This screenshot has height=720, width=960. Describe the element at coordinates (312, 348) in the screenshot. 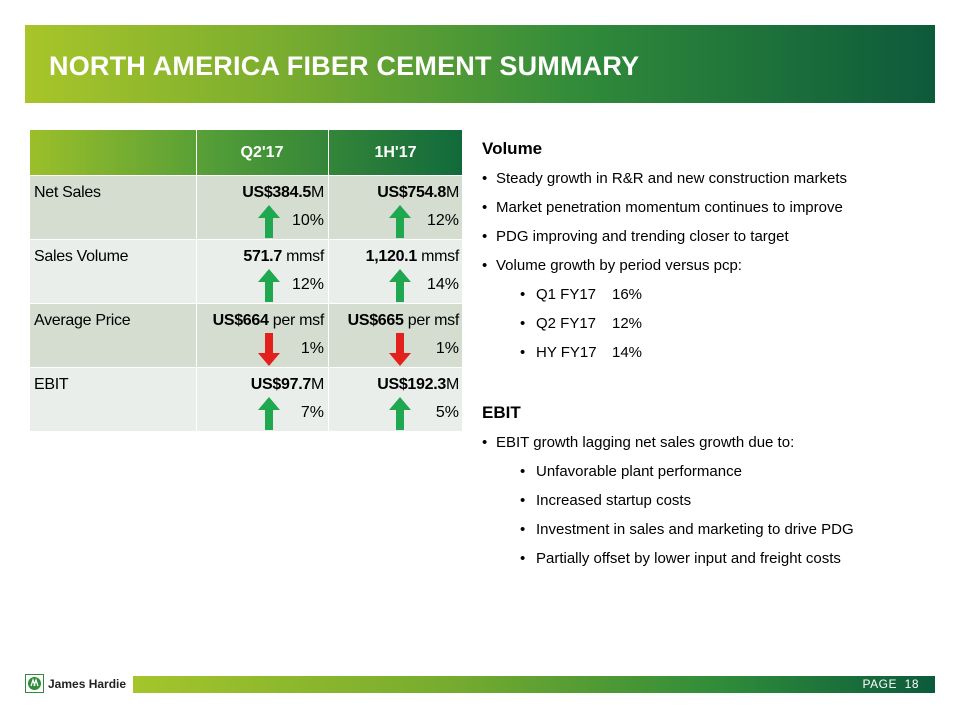

I see `q2-change: 1%` at that location.